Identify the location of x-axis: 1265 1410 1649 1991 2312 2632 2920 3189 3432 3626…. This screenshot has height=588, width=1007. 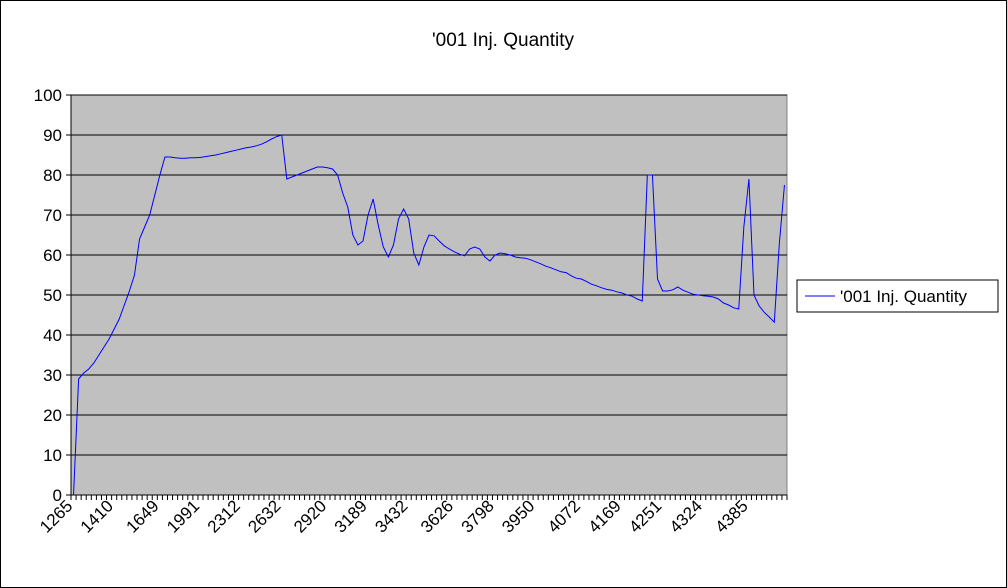
(412, 515).